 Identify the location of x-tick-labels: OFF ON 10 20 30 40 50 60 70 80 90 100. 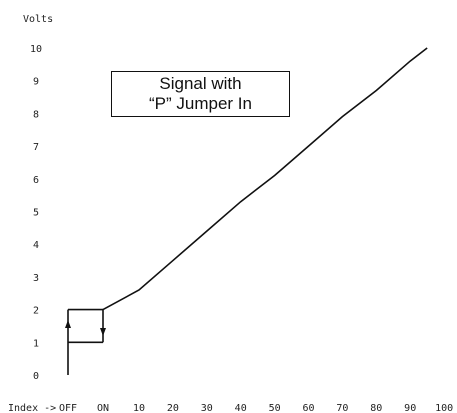
(256, 408).